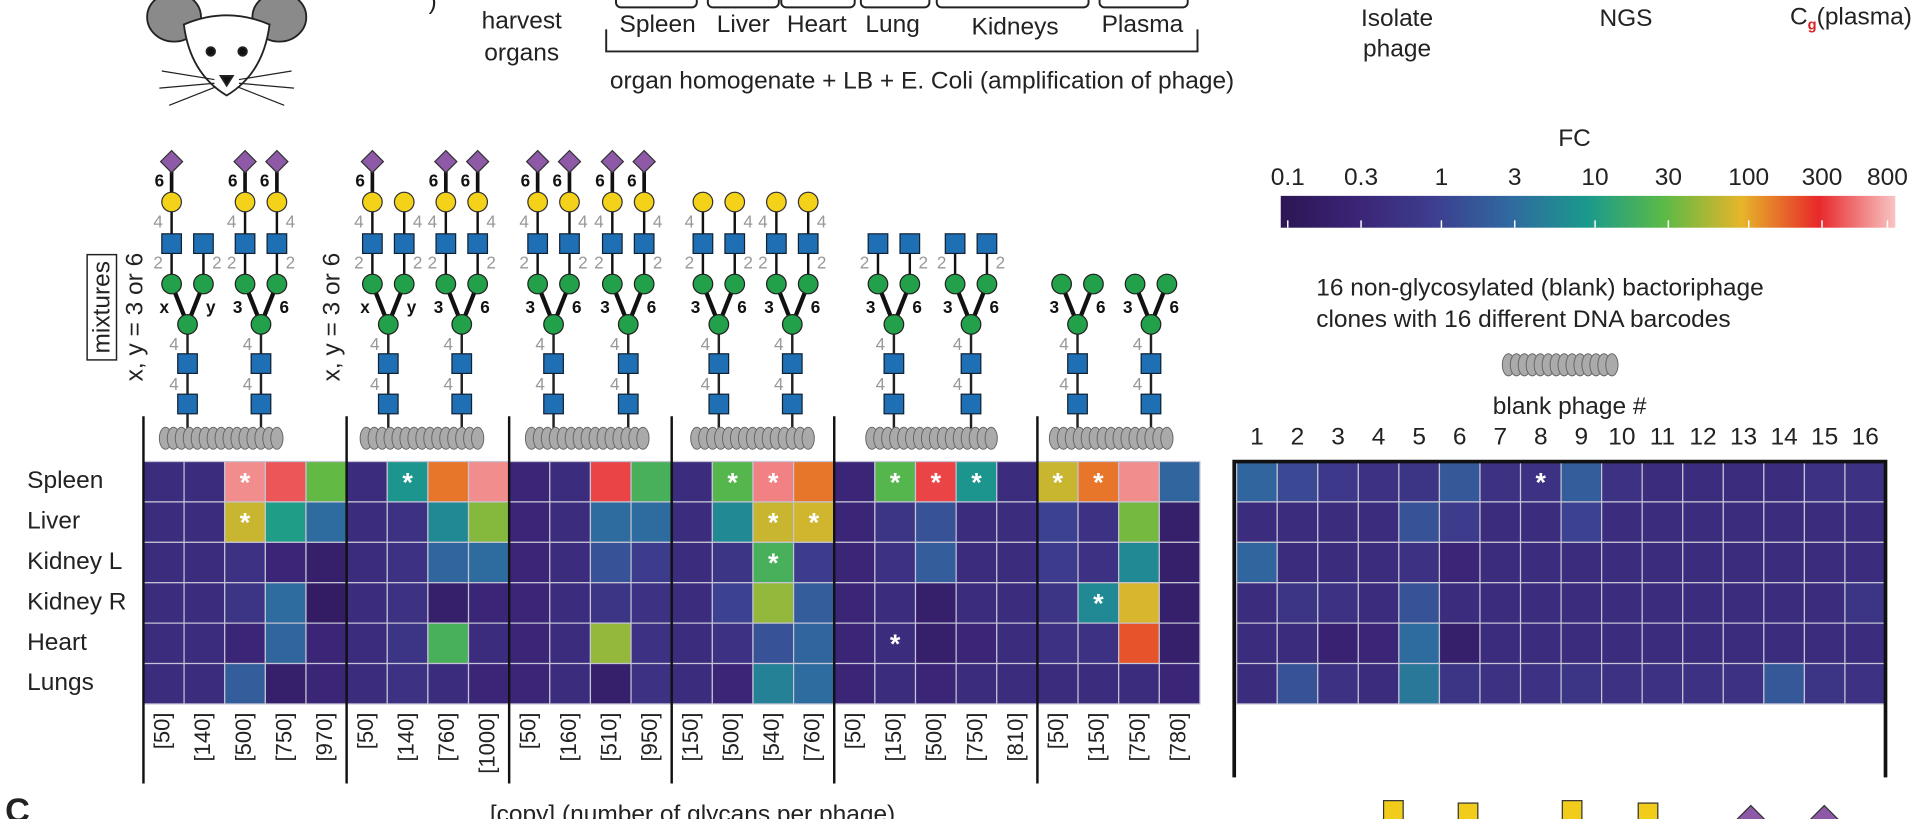 Image resolution: width=1920 pixels, height=819 pixels. What do you see at coordinates (1621, 437) in the screenshot?
I see `column-label: 10` at bounding box center [1621, 437].